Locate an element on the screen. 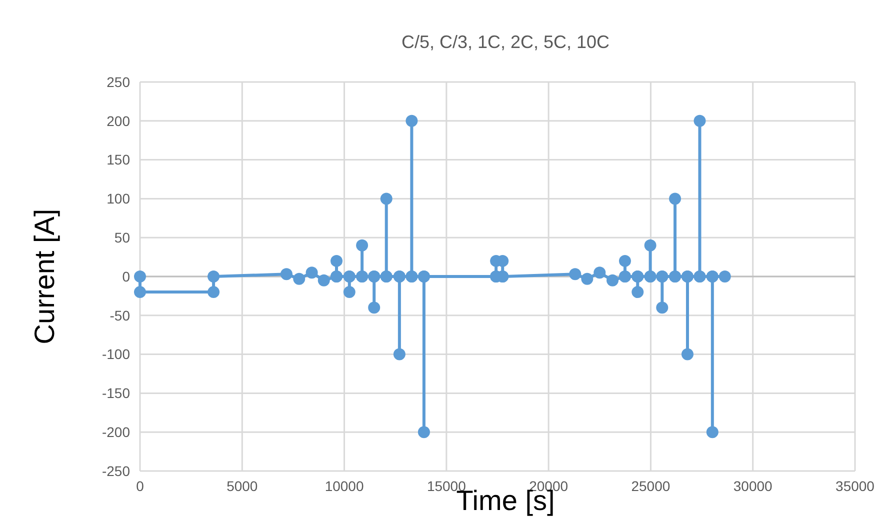 This screenshot has height=524, width=892. y-tick-label: -50 is located at coordinates (120, 315).